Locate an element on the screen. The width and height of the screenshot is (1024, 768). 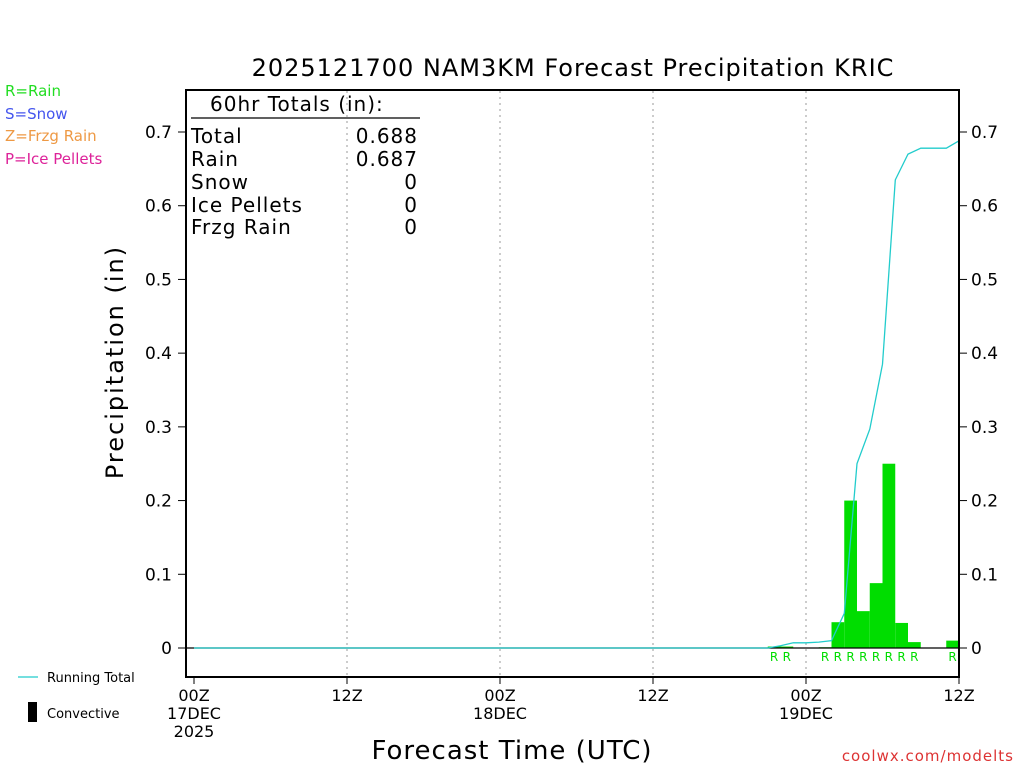
convective-legend: Convective is located at coordinates (83, 714).